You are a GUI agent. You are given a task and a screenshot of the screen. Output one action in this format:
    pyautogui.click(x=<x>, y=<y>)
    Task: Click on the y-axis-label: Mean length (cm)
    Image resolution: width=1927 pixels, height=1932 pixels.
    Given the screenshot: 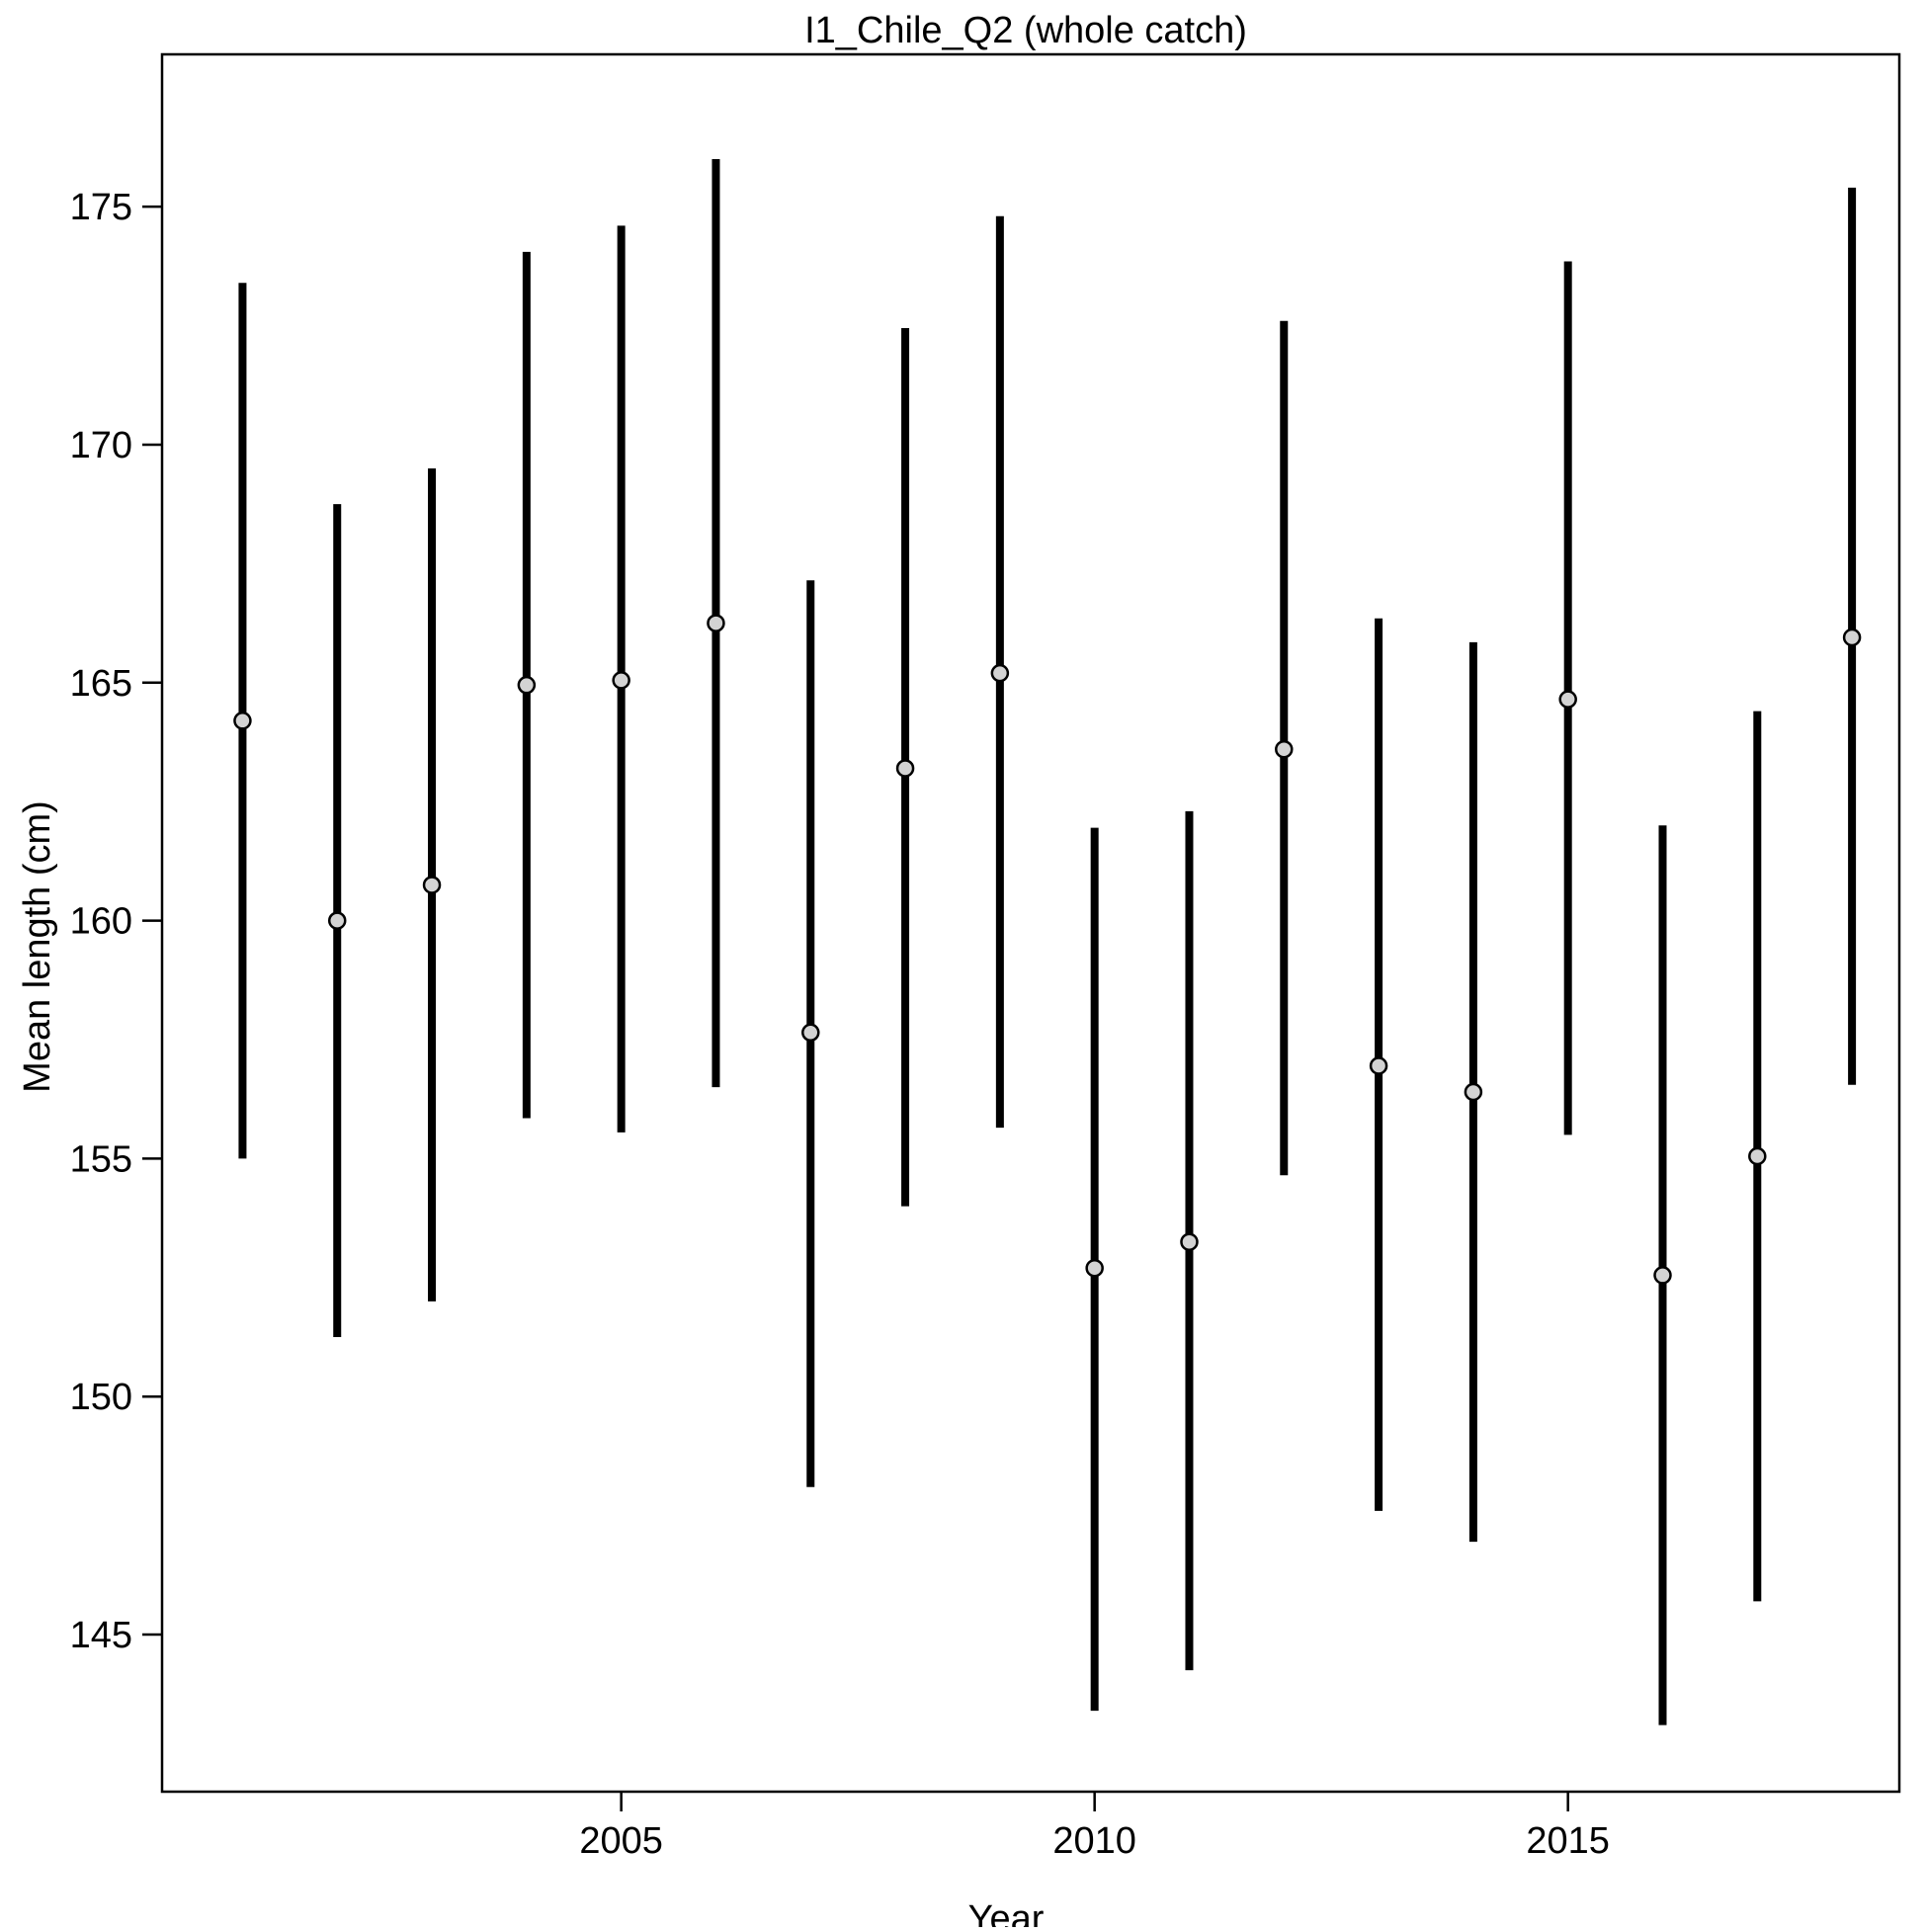 What is the action you would take?
    pyautogui.click(x=37, y=946)
    